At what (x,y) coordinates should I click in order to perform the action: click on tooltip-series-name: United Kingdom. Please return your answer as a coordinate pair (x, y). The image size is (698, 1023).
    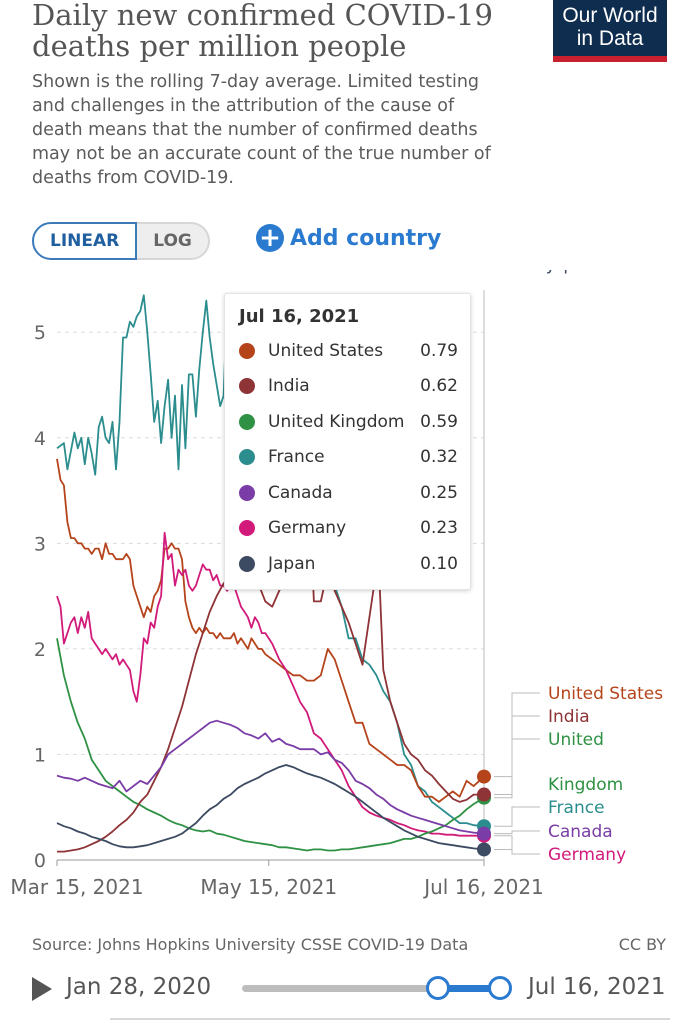
    Looking at the image, I should click on (336, 421).